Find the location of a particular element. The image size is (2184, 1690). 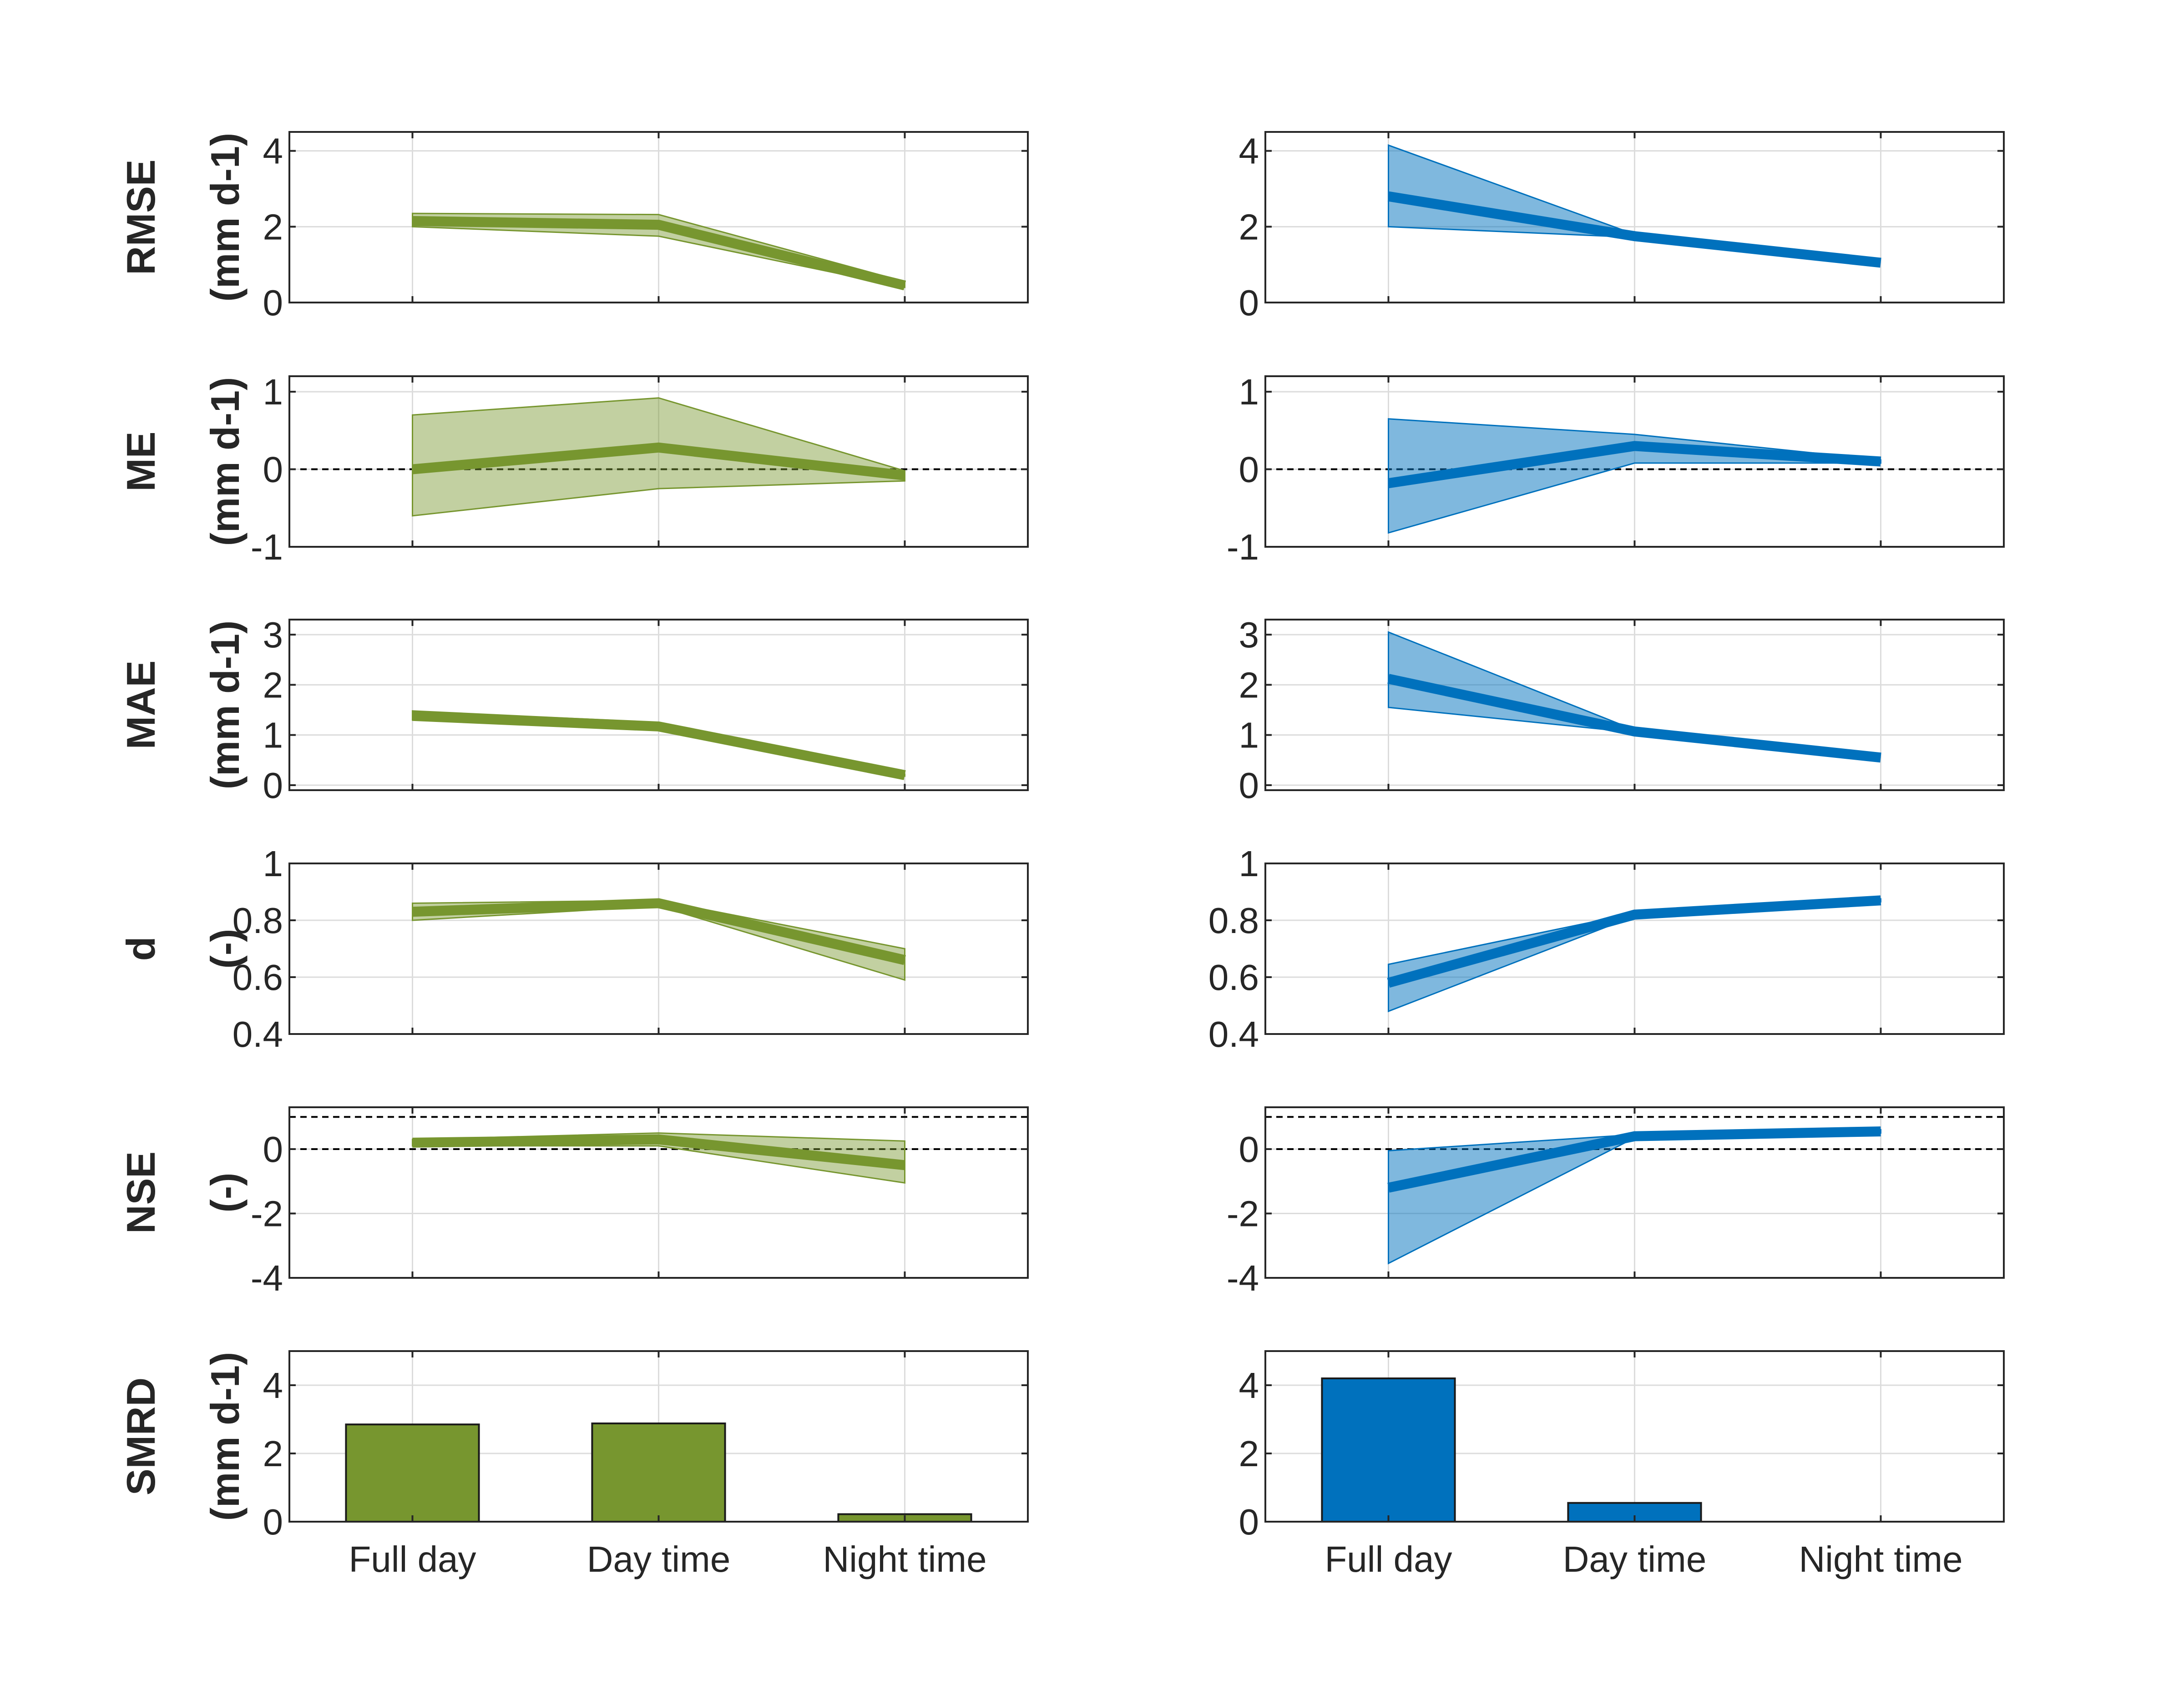

chart-panel-mae-left: 0 1 2 3 MAE (mm d-1) is located at coordinates (574, 710).